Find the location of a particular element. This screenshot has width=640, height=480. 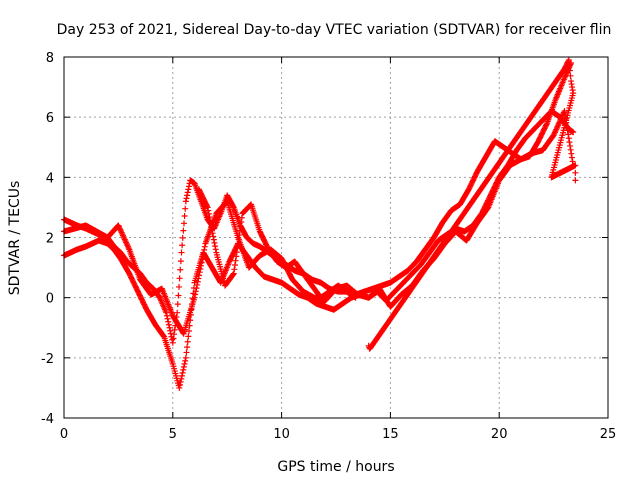

y-tick-label: 8 is located at coordinates (50, 58).